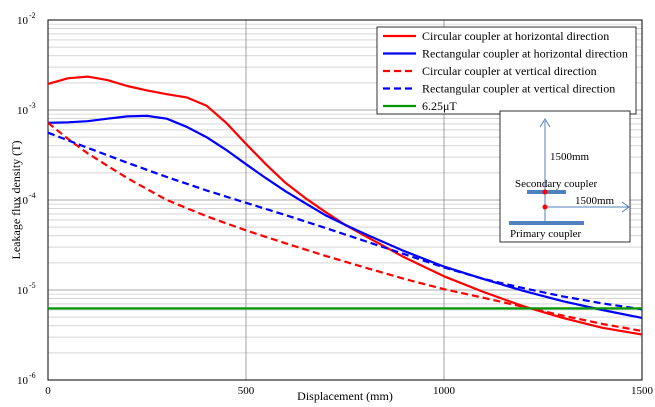 Image resolution: width=655 pixels, height=407 pixels. What do you see at coordinates (246, 391) in the screenshot?
I see `x-tick-label: 500` at bounding box center [246, 391].